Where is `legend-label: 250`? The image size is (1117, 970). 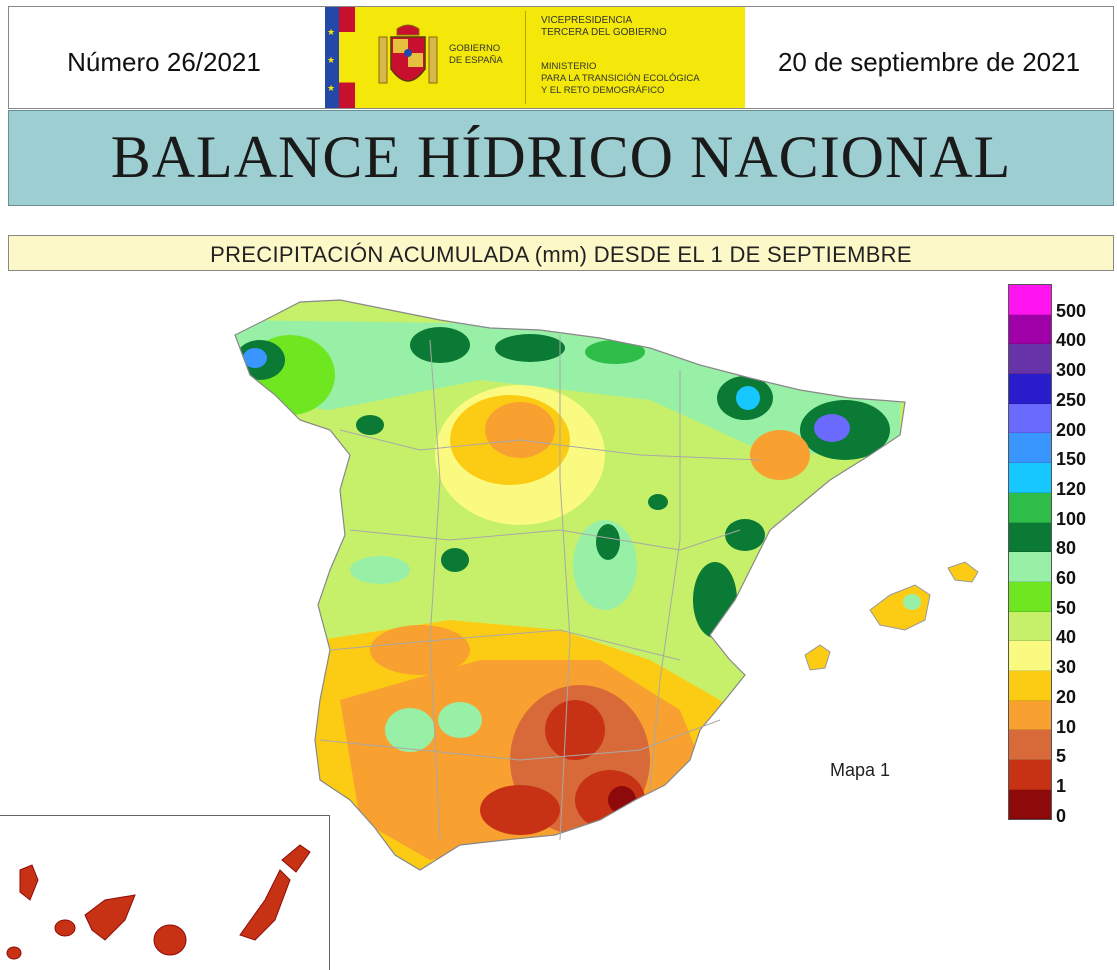
legend-label: 250 is located at coordinates (1071, 399).